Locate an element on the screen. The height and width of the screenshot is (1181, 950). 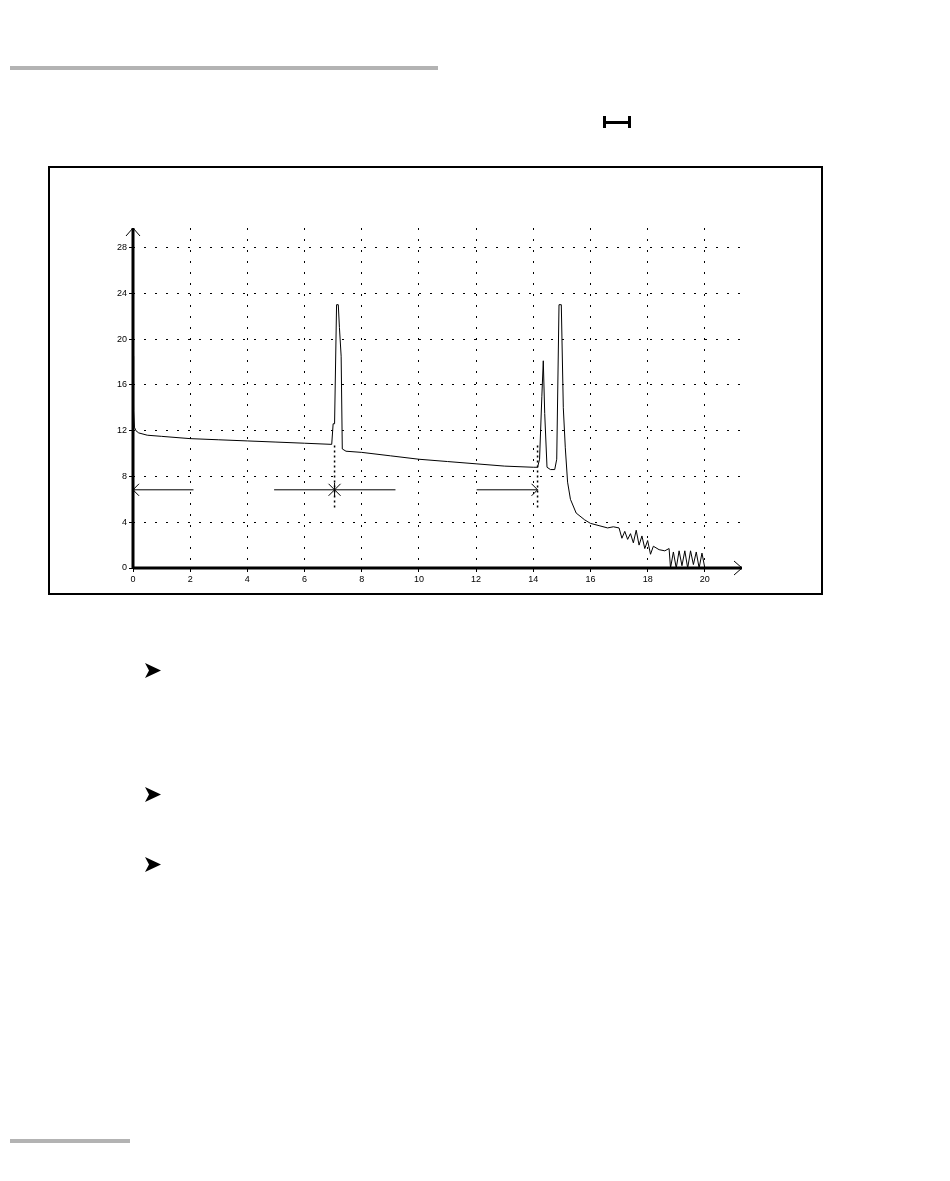
y-tick-label: 8 is located at coordinates (124, 475).